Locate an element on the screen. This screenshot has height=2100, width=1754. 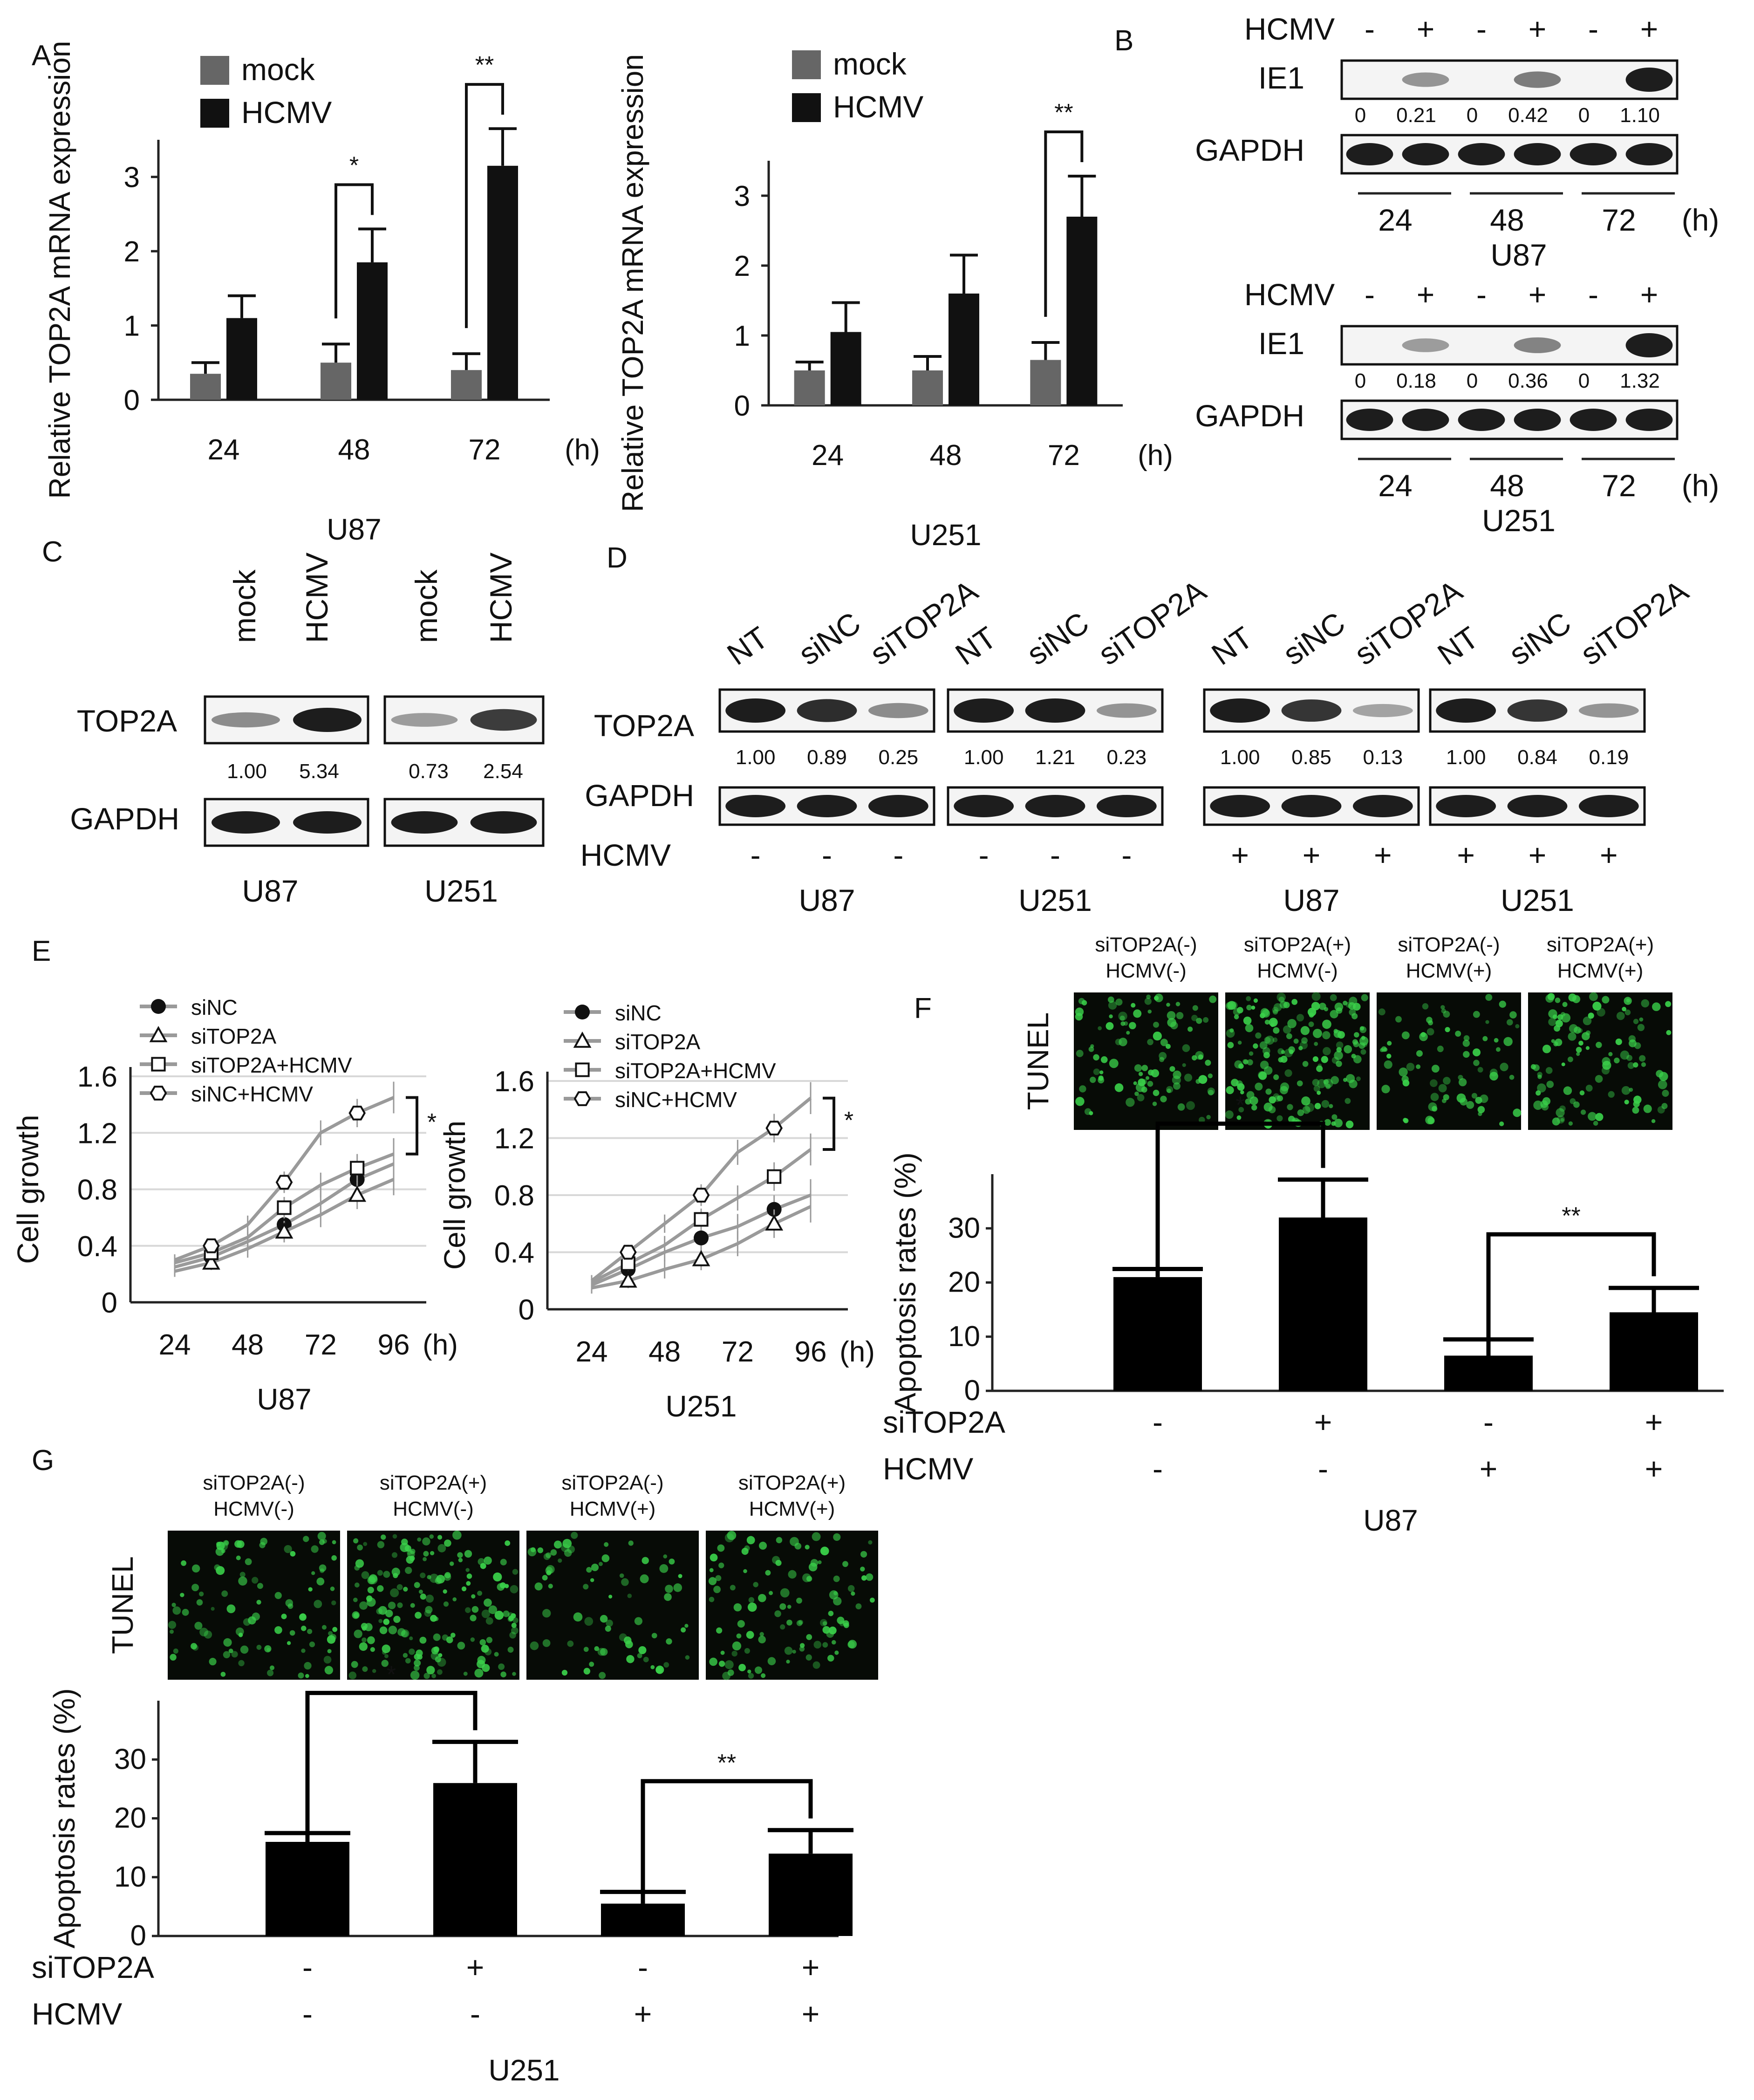
density-value: 0.84 is located at coordinates (1537, 757).